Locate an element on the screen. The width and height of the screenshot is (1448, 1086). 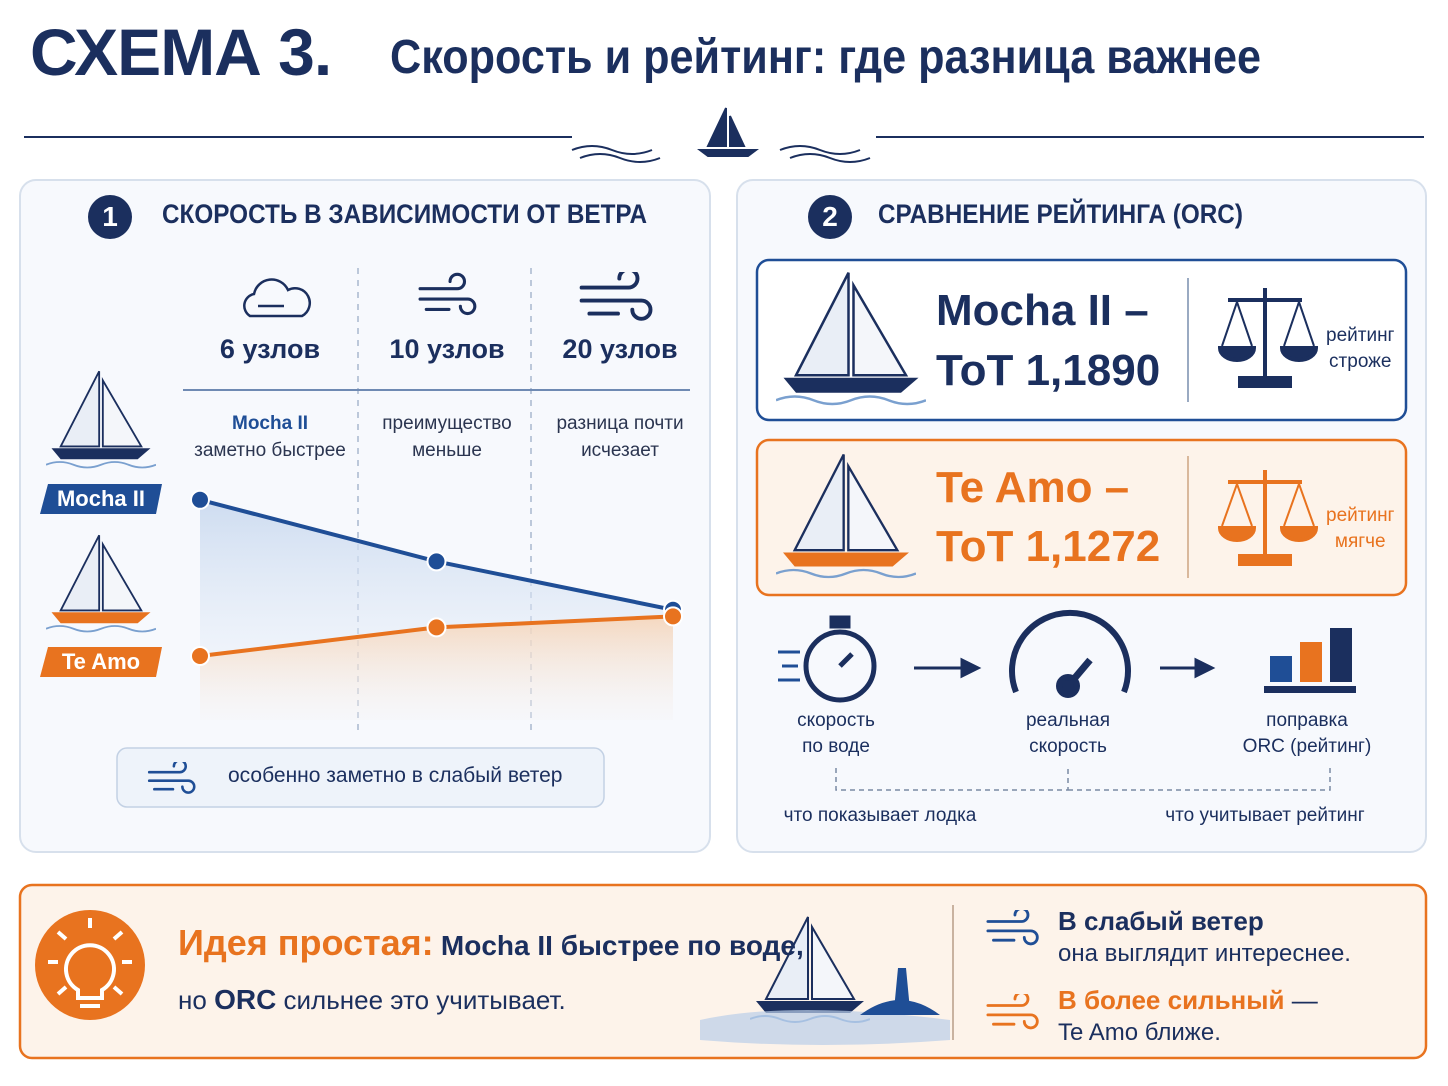
panel-heading: СРАВНЕНИЕ РЕЙТИНГА (ORC) is located at coordinates (1060, 214).